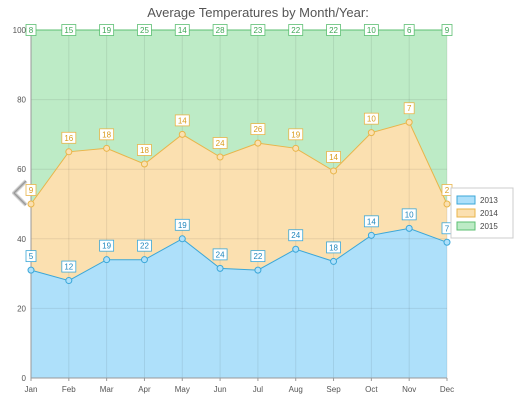 This screenshot has width=520, height=400. What do you see at coordinates (182, 30) in the screenshot?
I see `data-label-2015: 14` at bounding box center [182, 30].